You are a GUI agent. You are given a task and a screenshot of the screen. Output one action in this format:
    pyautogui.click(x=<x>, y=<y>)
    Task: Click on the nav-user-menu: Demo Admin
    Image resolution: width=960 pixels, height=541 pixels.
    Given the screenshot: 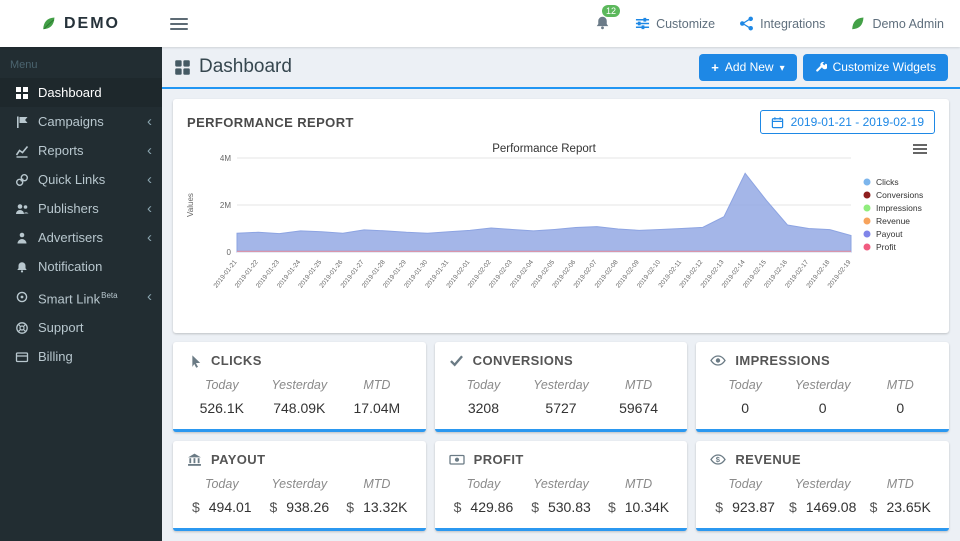 What is the action you would take?
    pyautogui.click(x=896, y=23)
    